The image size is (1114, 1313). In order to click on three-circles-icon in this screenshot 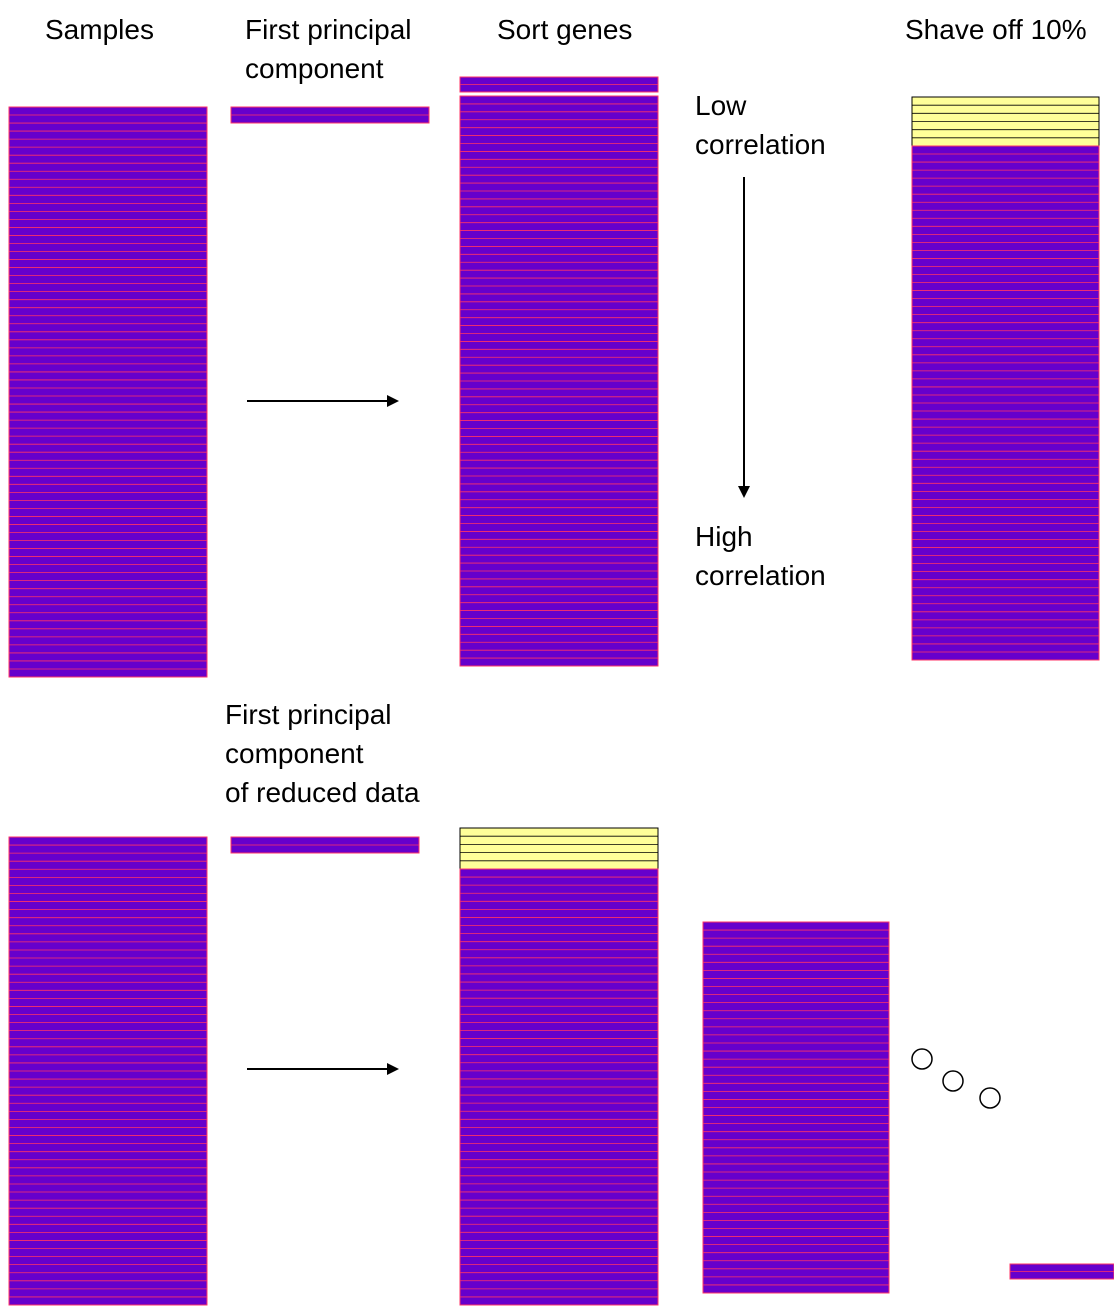, I will do `click(956, 1078)`.